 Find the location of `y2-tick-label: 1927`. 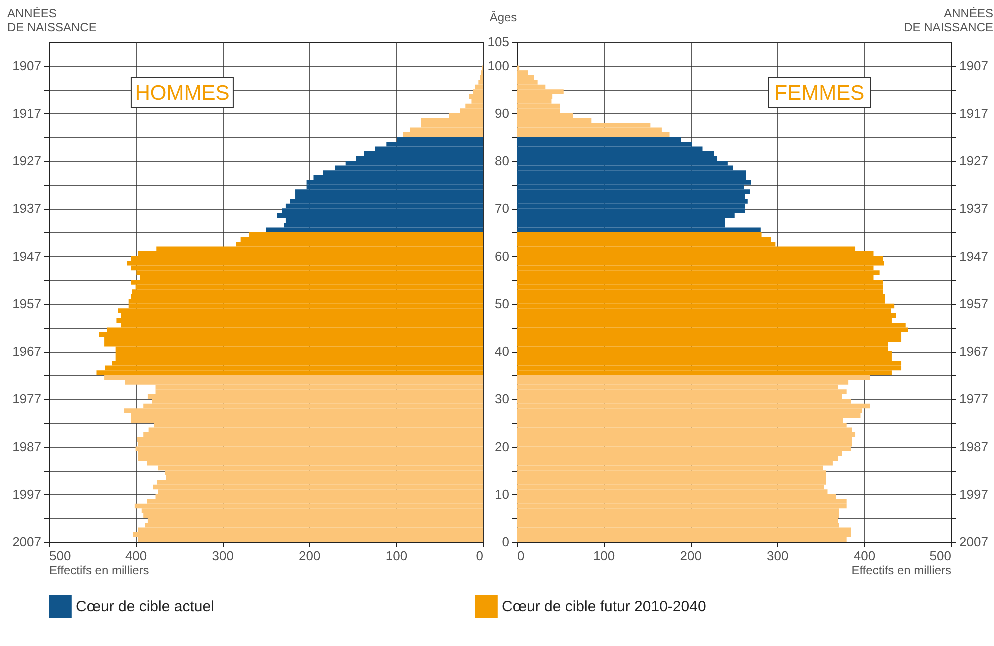

y2-tick-label: 1927 is located at coordinates (974, 161).